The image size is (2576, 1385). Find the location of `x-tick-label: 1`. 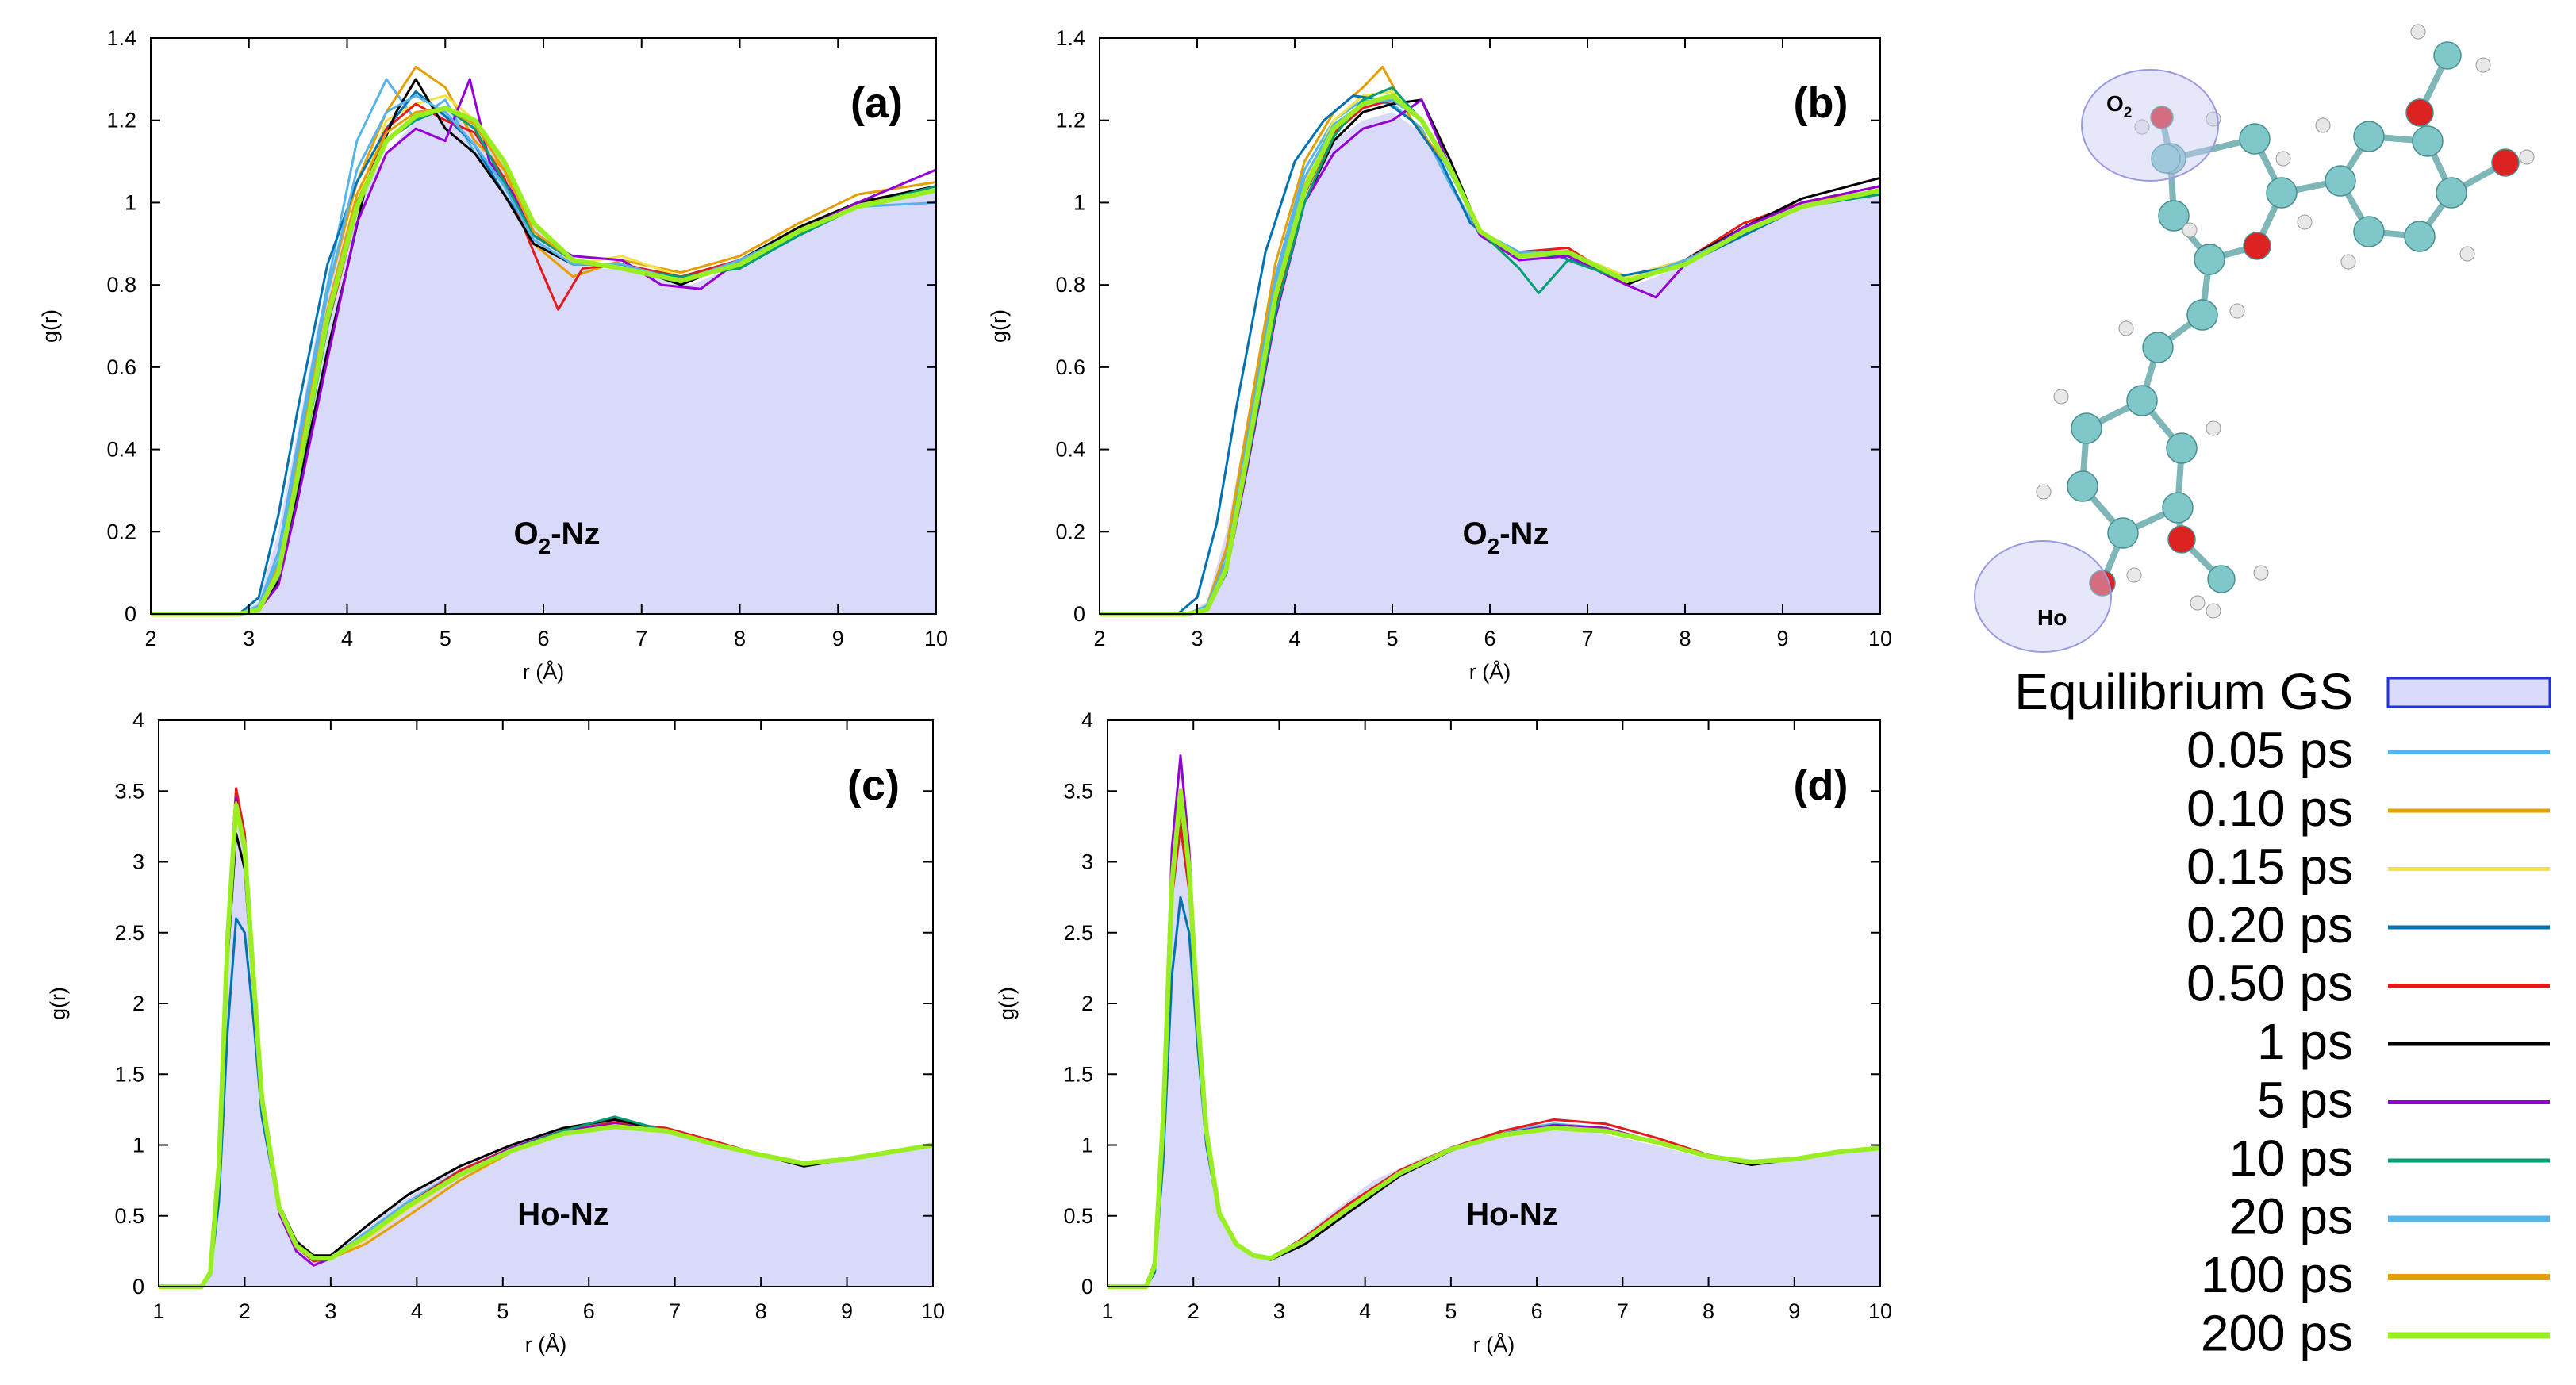

x-tick-label: 1 is located at coordinates (158, 1311).